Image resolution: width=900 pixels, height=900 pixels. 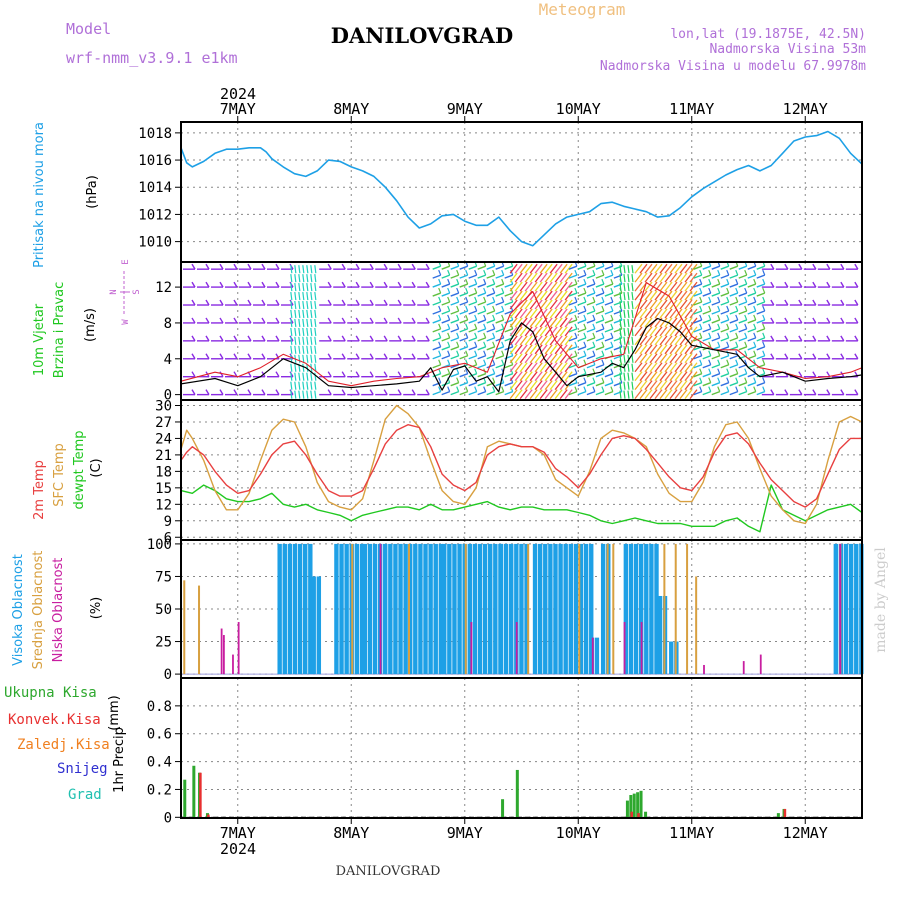 What do you see at coordinates (524, 830) in the screenshot?
I see `bottom-day-labels: 7MAY 8MAY 9MAY 10MAY 11MAY 12MAY` at bounding box center [524, 830].